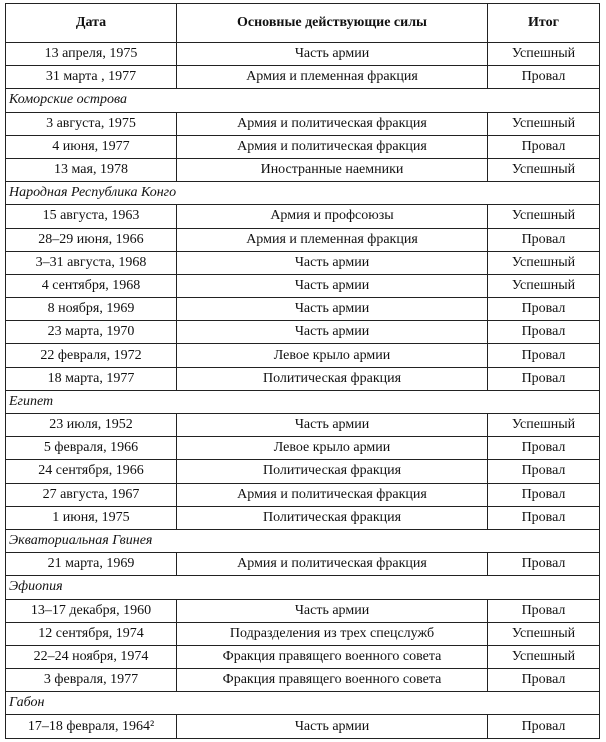 The height and width of the screenshot is (742, 606). I want to click on data-row: 13 апреля, 1975 Часть армии Успешный, so click(302, 54).